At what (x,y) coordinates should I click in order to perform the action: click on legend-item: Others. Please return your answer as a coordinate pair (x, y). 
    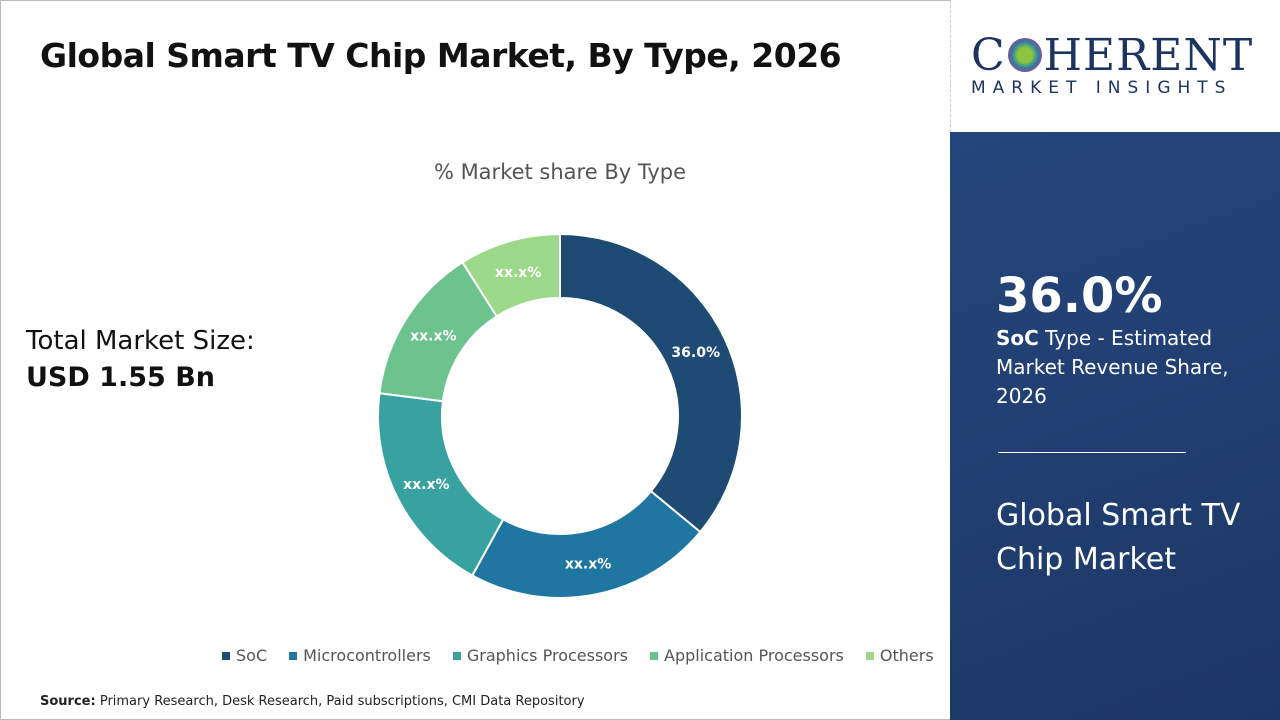
    Looking at the image, I should click on (899, 655).